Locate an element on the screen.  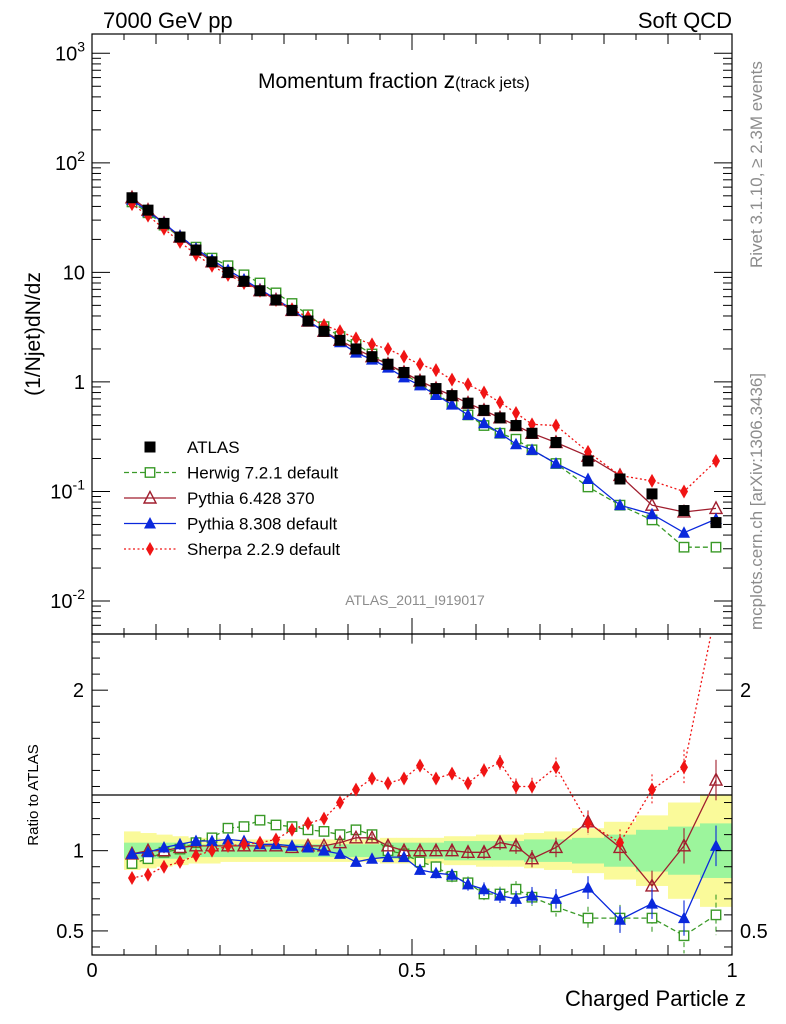
header-energy: 7000 GeV pp is located at coordinates (168, 20).